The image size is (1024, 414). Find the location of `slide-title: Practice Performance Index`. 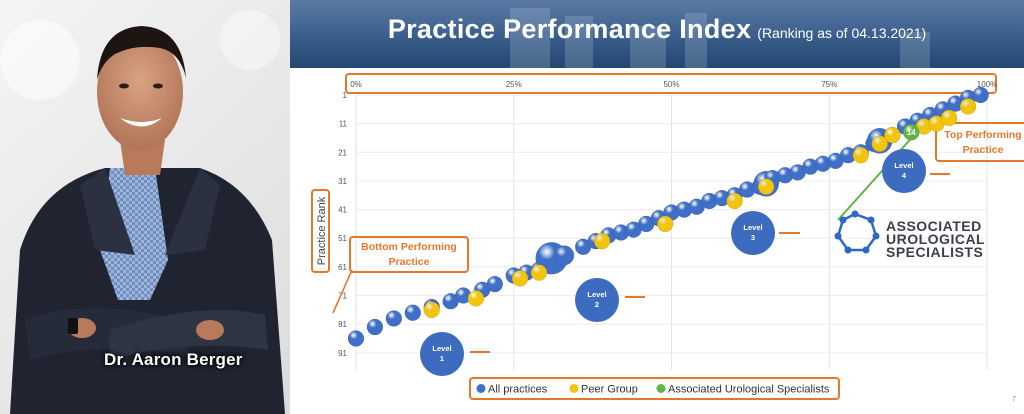

slide-title: Practice Performance Index is located at coordinates (569, 29).